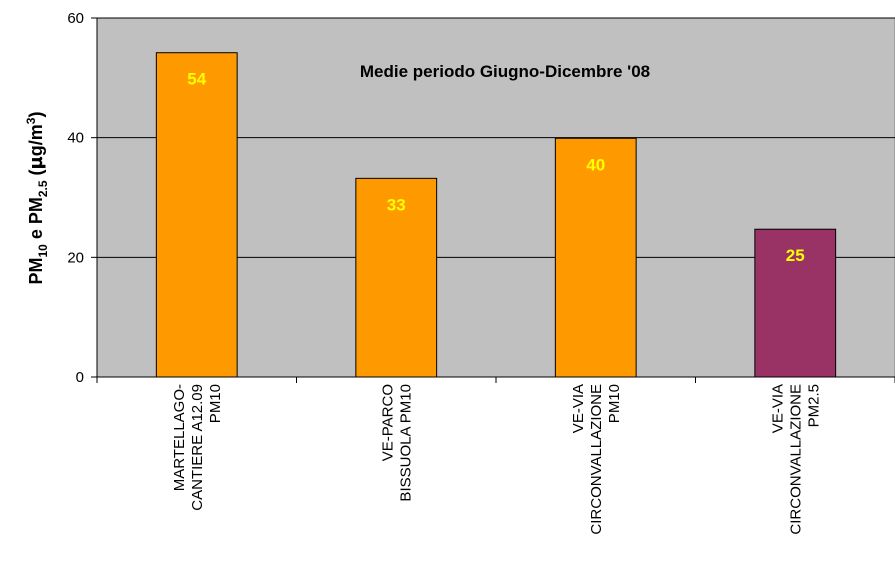 This screenshot has height=580, width=895. What do you see at coordinates (196, 79) in the screenshot?
I see `data-label: 54` at bounding box center [196, 79].